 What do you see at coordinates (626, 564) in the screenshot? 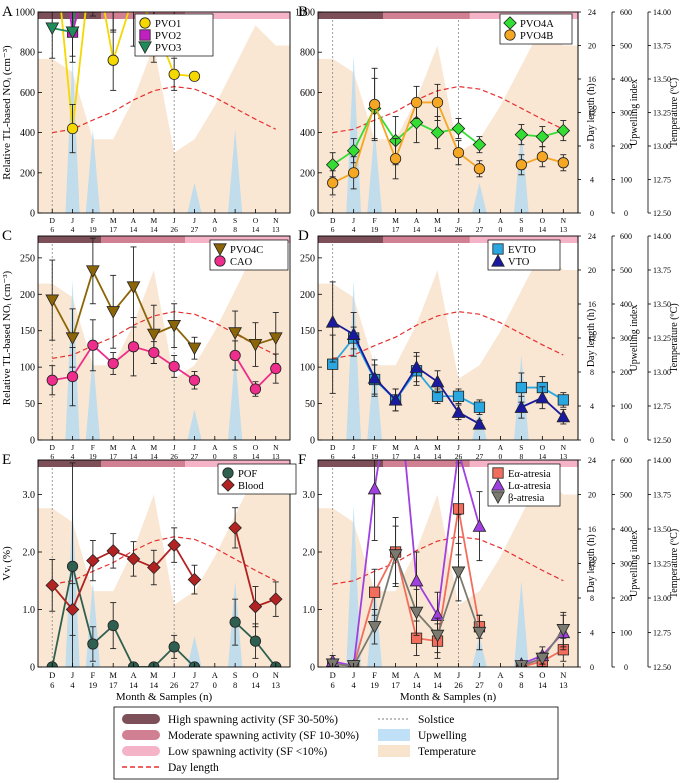
I see `secondary-axis-tick-label: 300` at bounding box center [626, 564].